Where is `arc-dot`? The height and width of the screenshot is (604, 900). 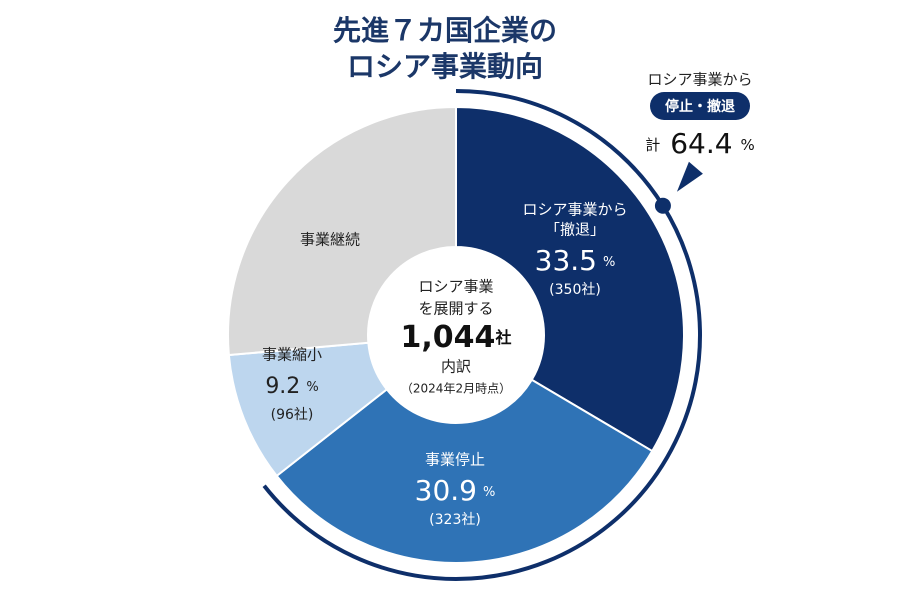 arc-dot is located at coordinates (662, 205).